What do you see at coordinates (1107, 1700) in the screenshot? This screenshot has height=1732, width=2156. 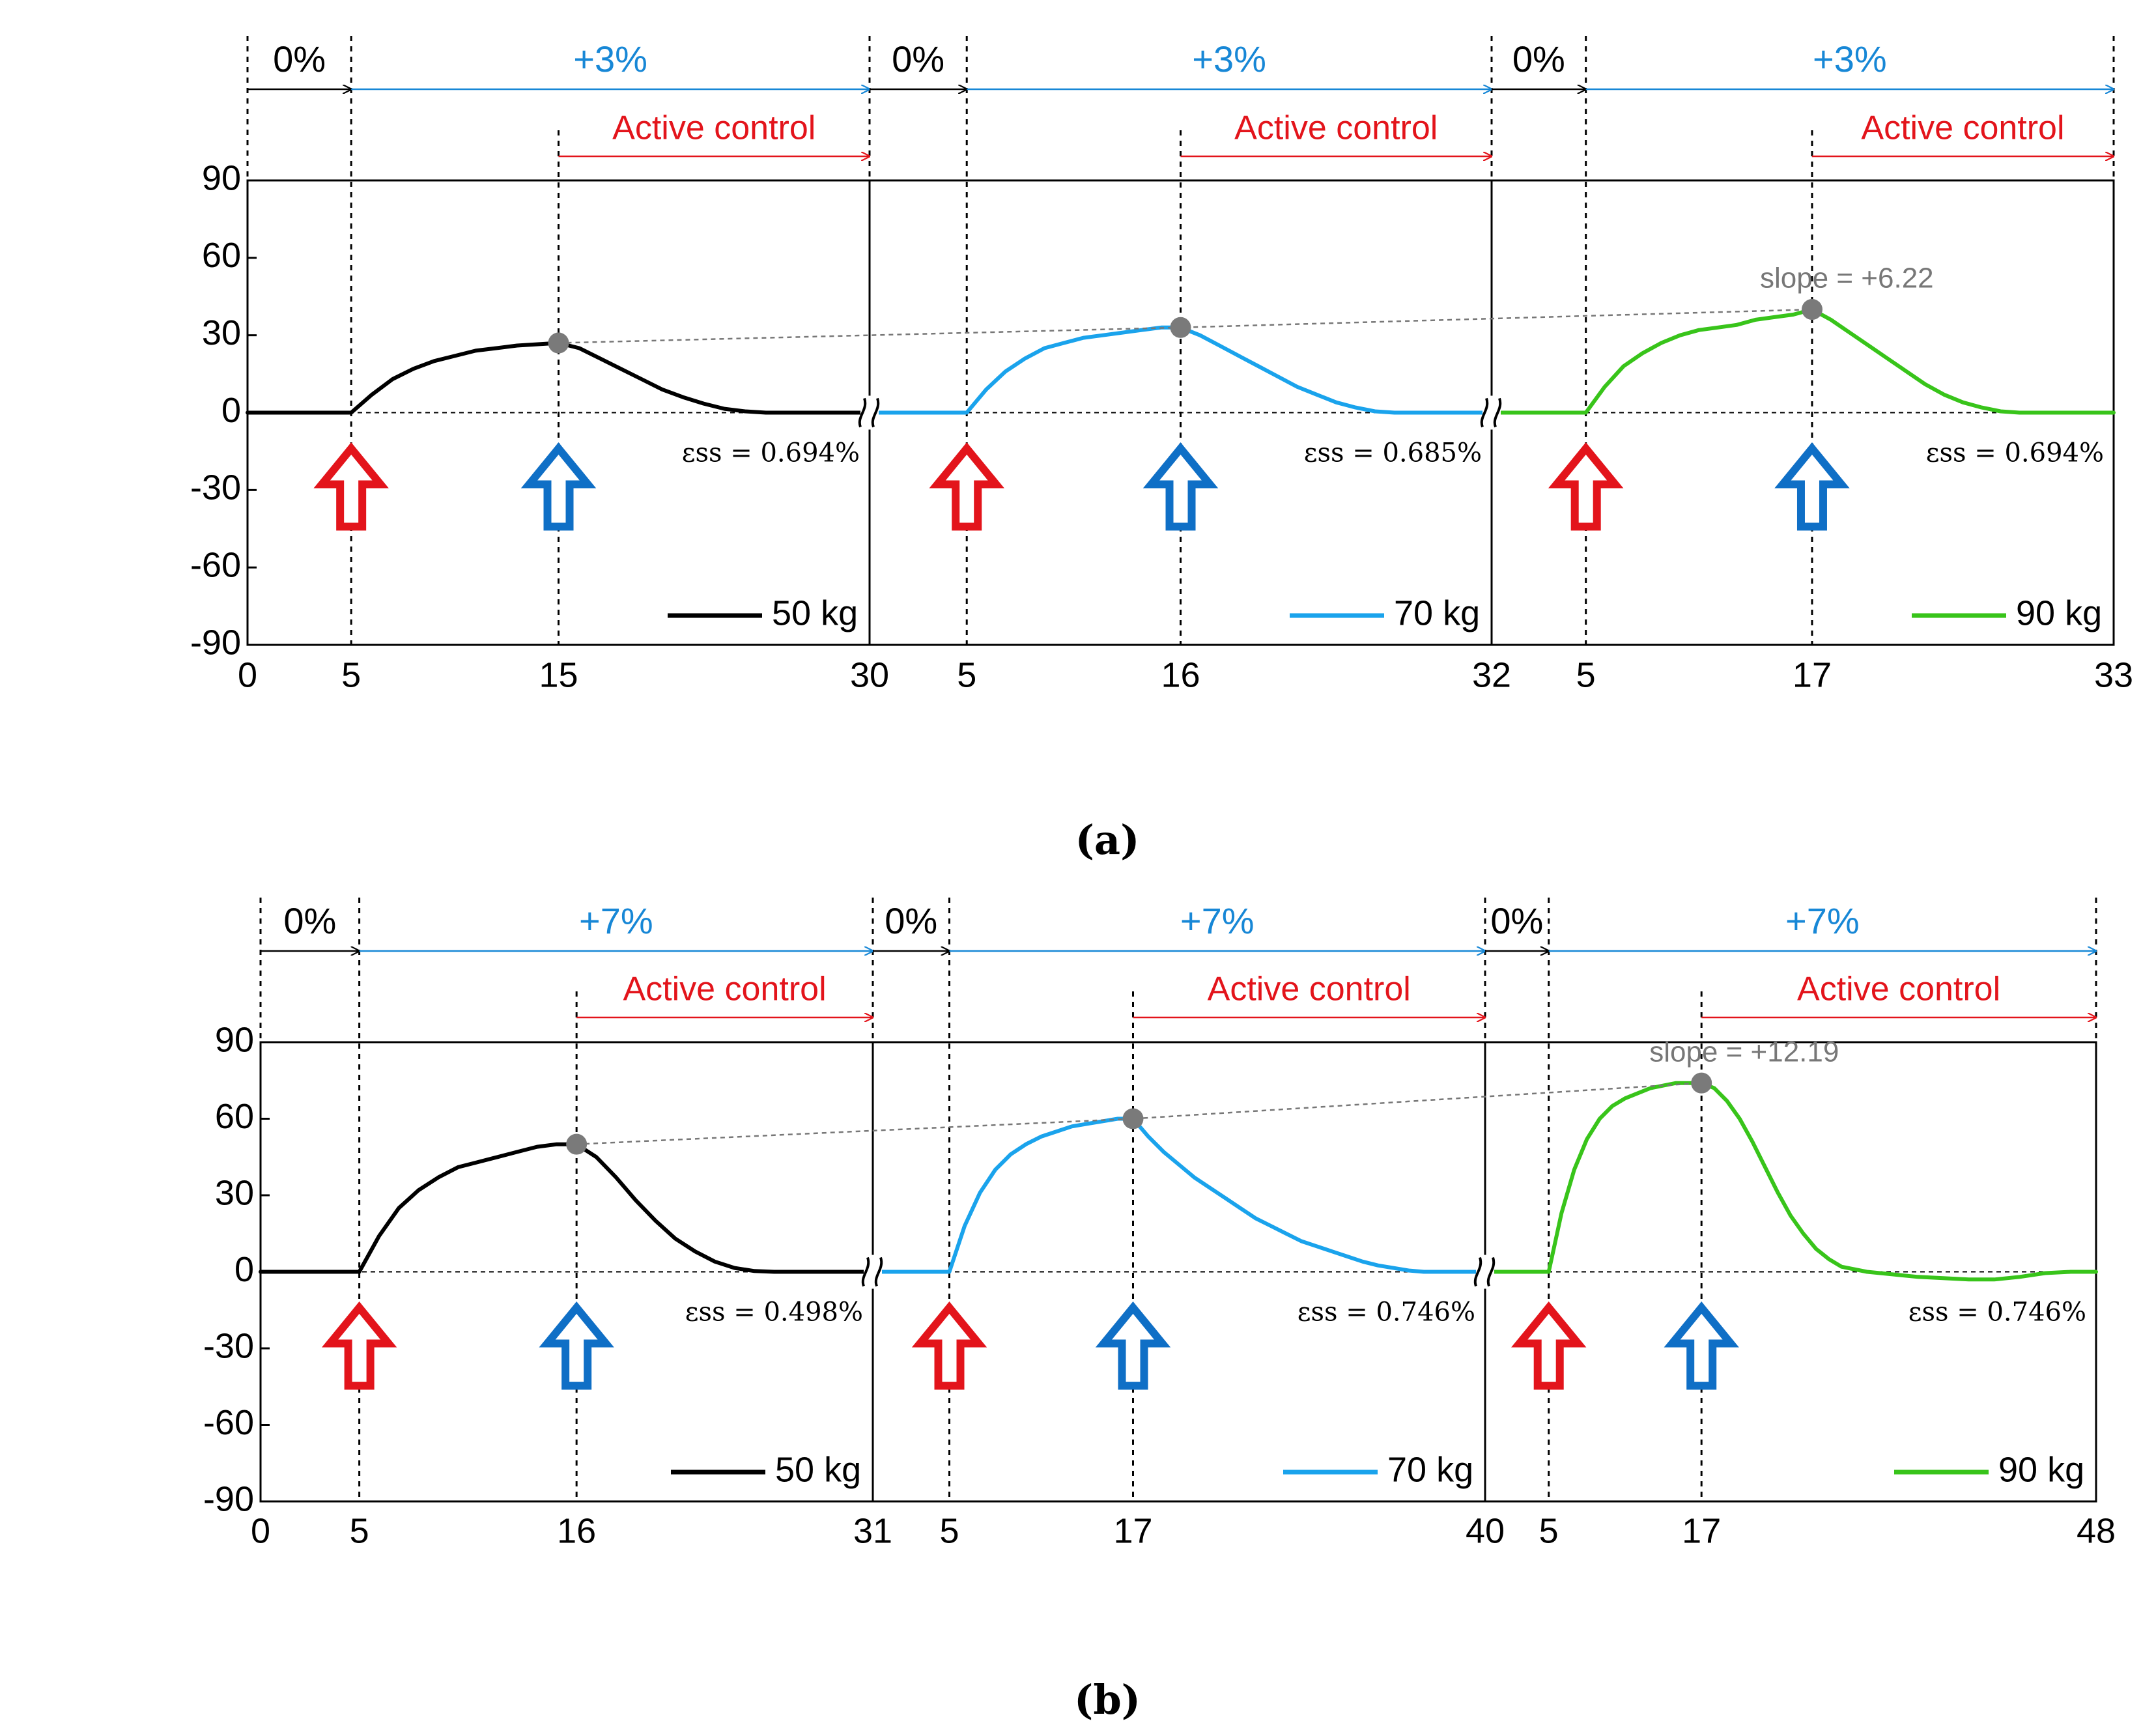 I see `panel-caption: (b)` at bounding box center [1107, 1700].